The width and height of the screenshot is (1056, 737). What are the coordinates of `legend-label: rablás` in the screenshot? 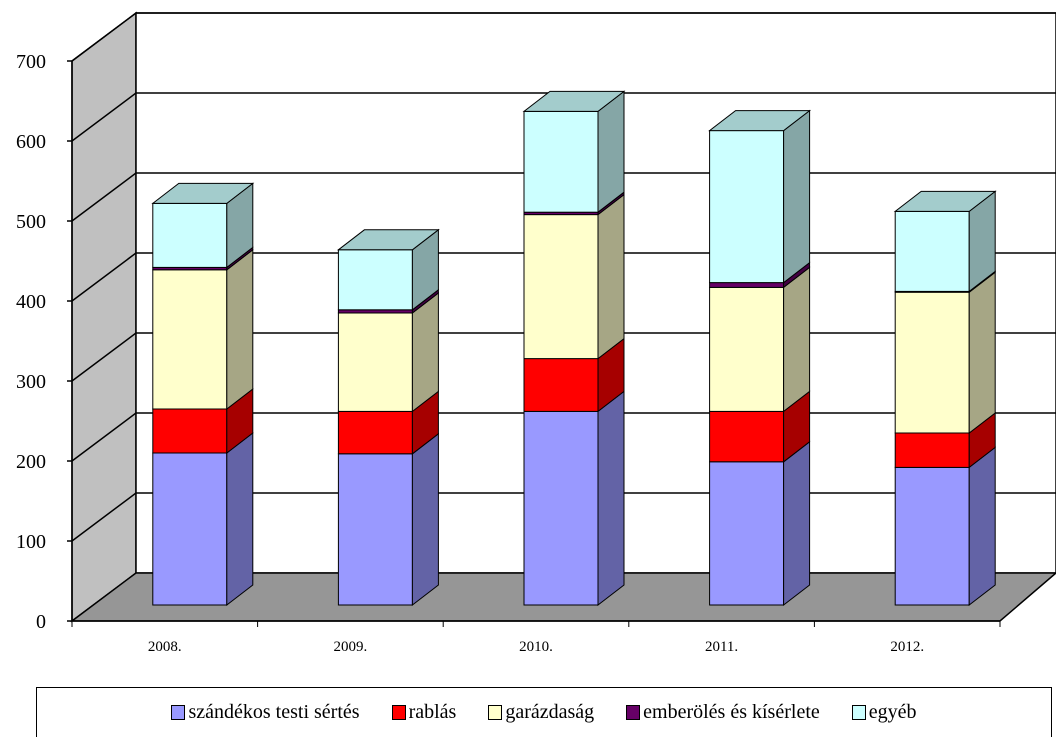 It's located at (432, 712).